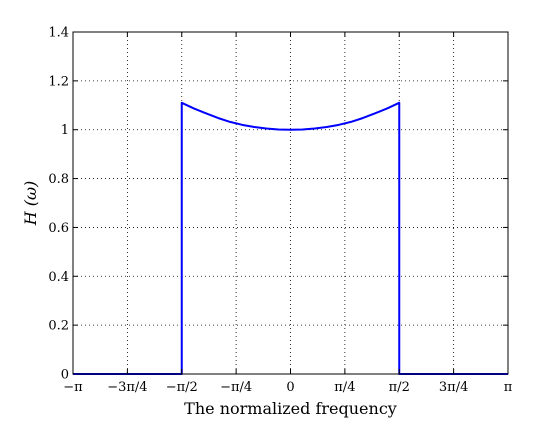 The width and height of the screenshot is (560, 425). I want to click on x-tick-label: −3π/4, so click(127, 387).